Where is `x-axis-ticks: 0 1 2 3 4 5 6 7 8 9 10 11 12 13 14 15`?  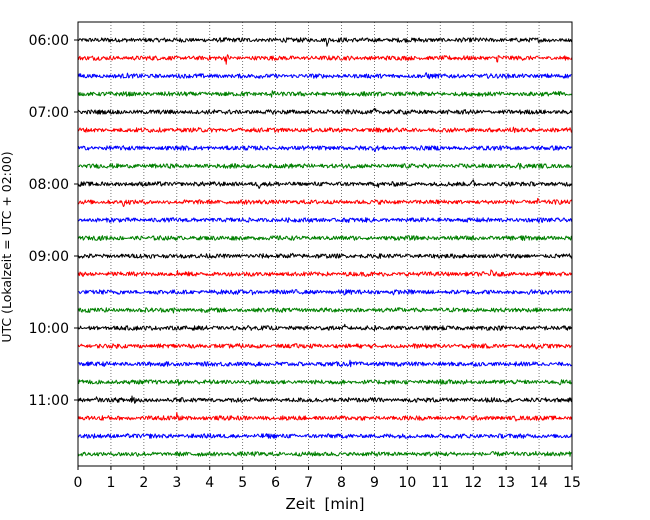 x-axis-ticks: 0 1 2 3 4 5 6 7 8 9 10 11 12 13 14 15 is located at coordinates (327, 478).